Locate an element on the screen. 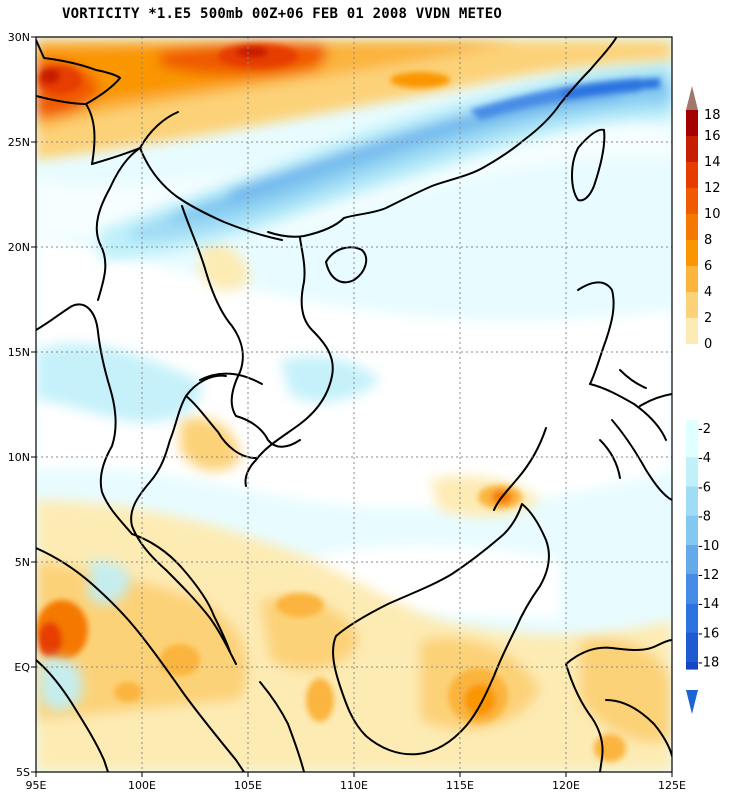  legend-top-arrow-icon is located at coordinates (692, 98).